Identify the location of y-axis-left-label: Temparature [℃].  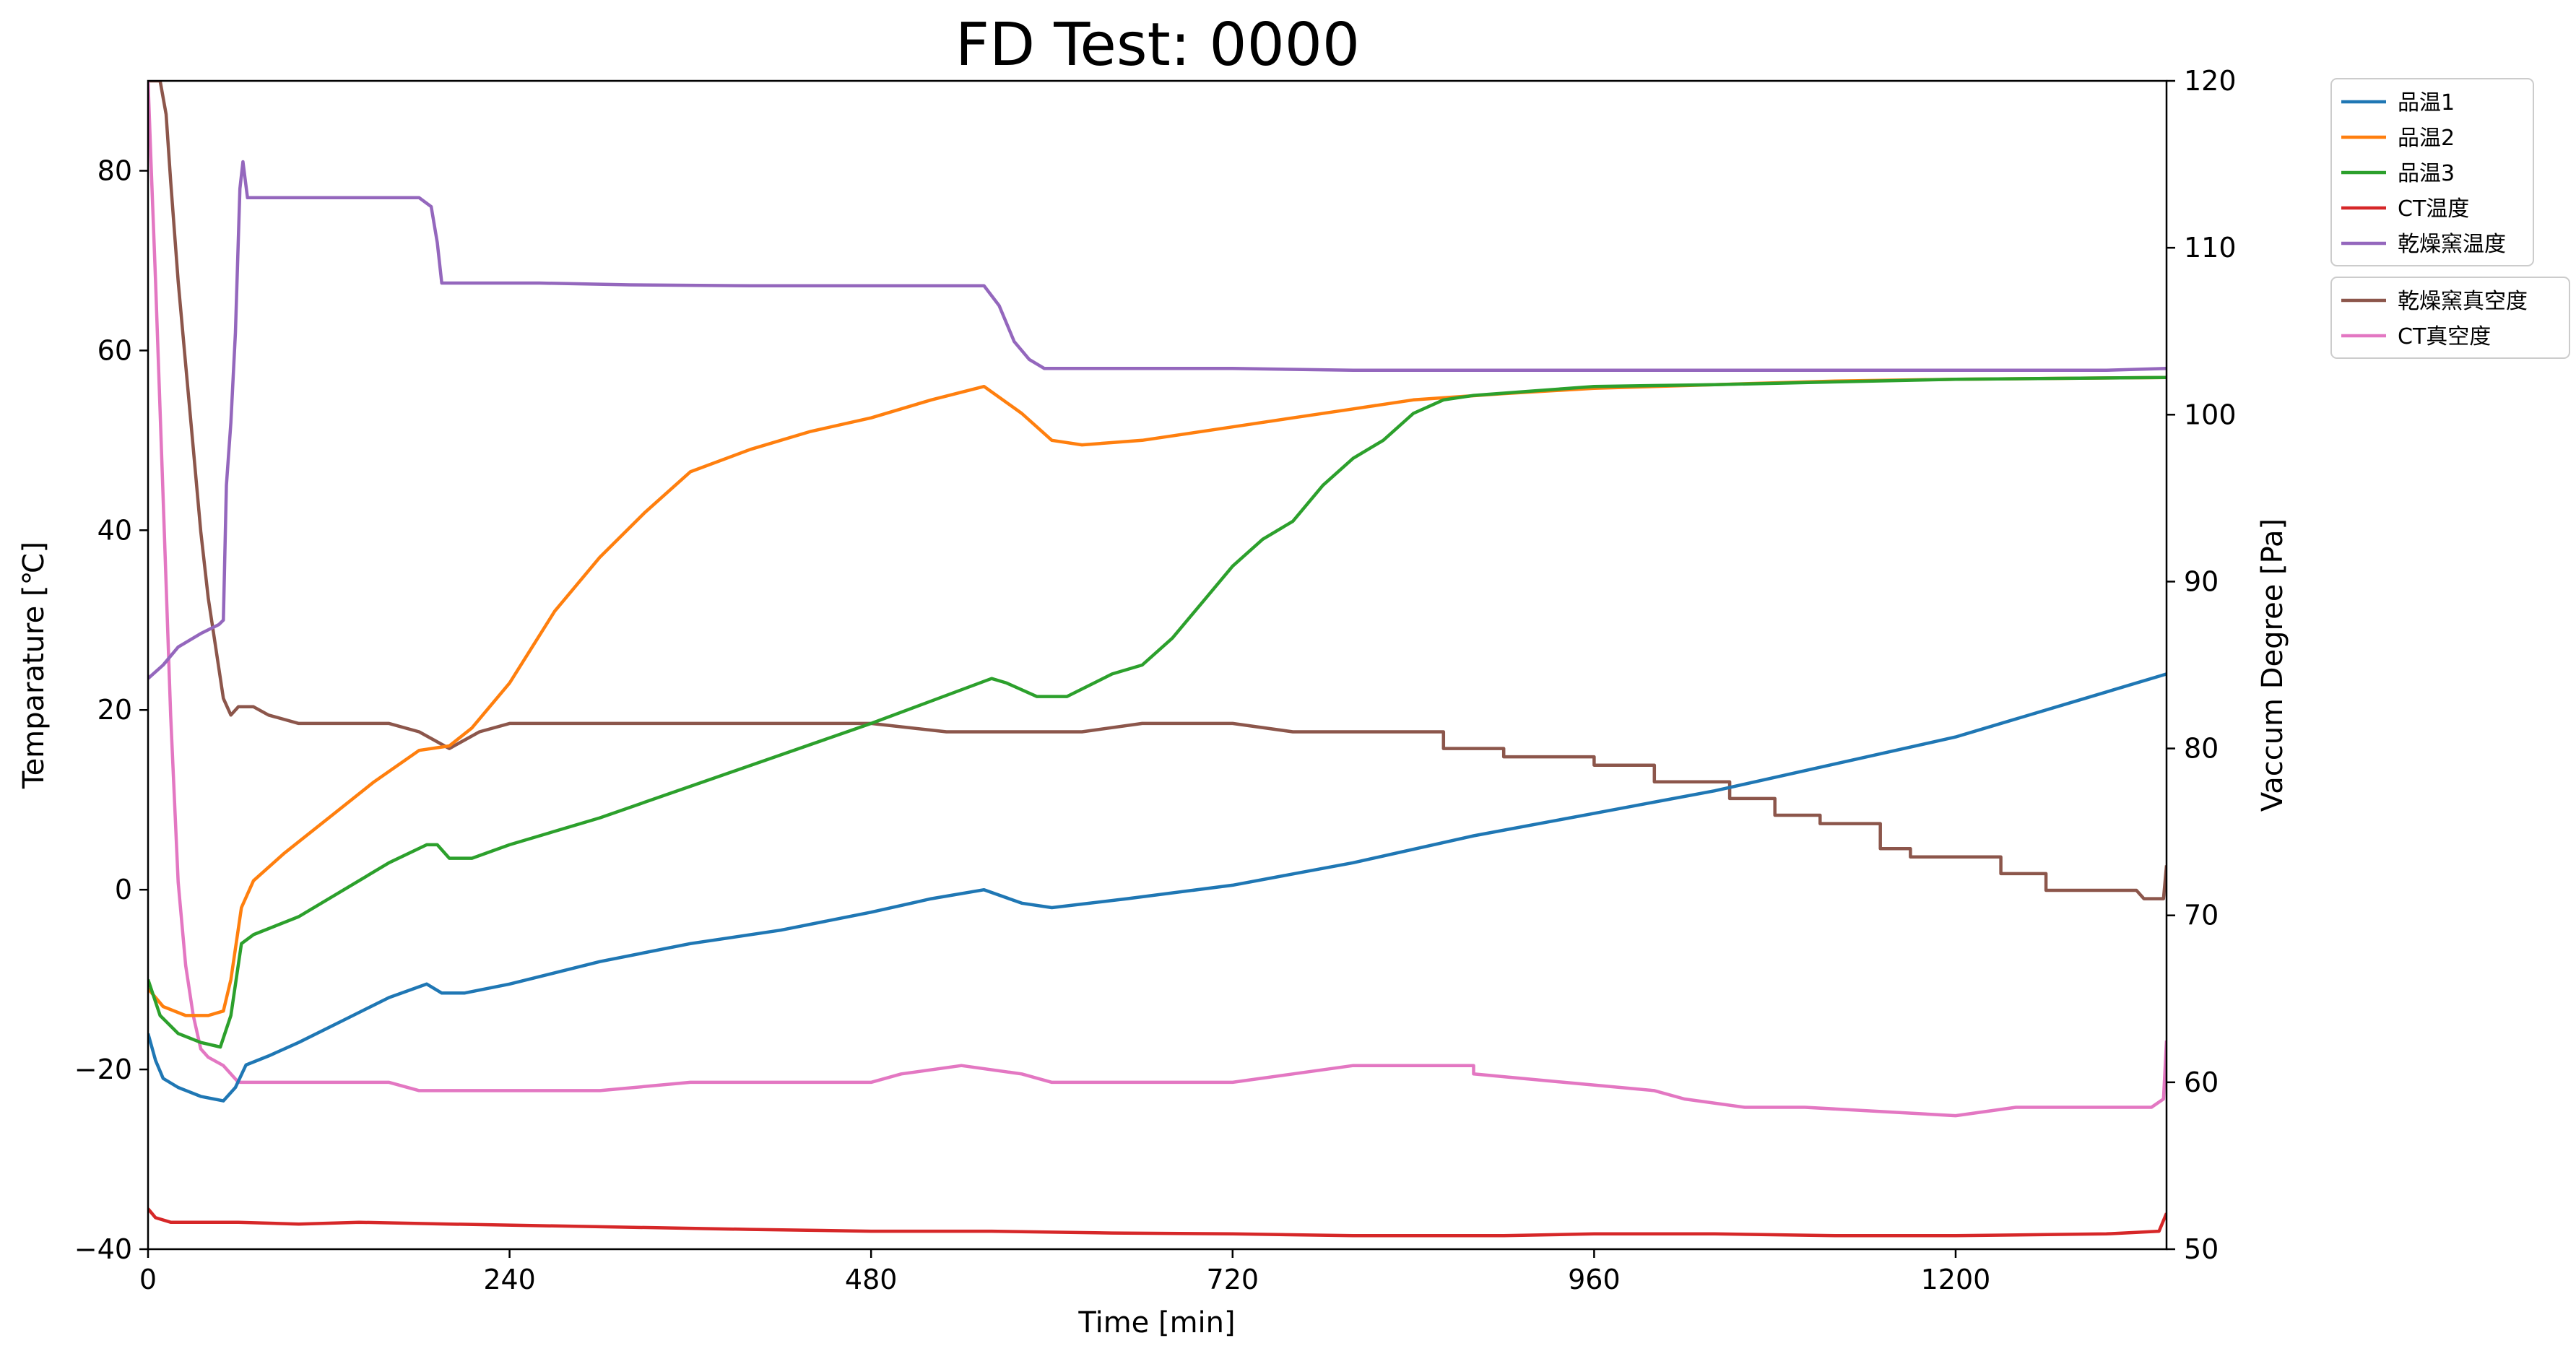
(34, 665).